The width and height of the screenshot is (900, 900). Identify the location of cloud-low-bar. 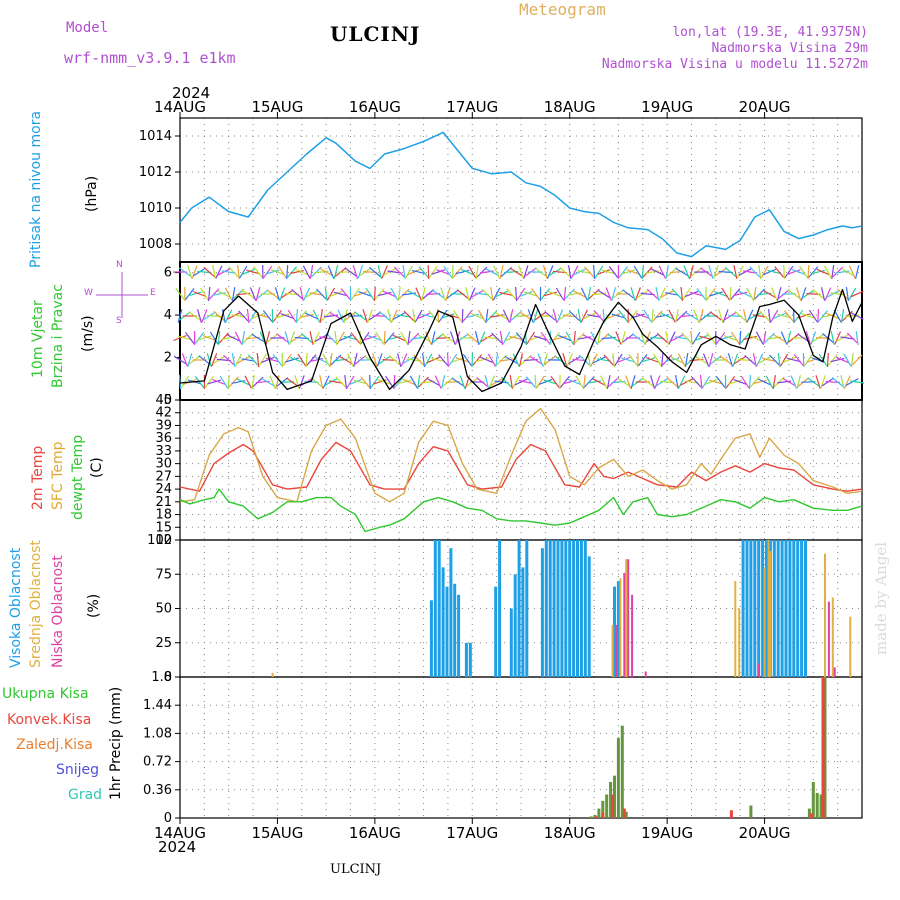
(628, 618).